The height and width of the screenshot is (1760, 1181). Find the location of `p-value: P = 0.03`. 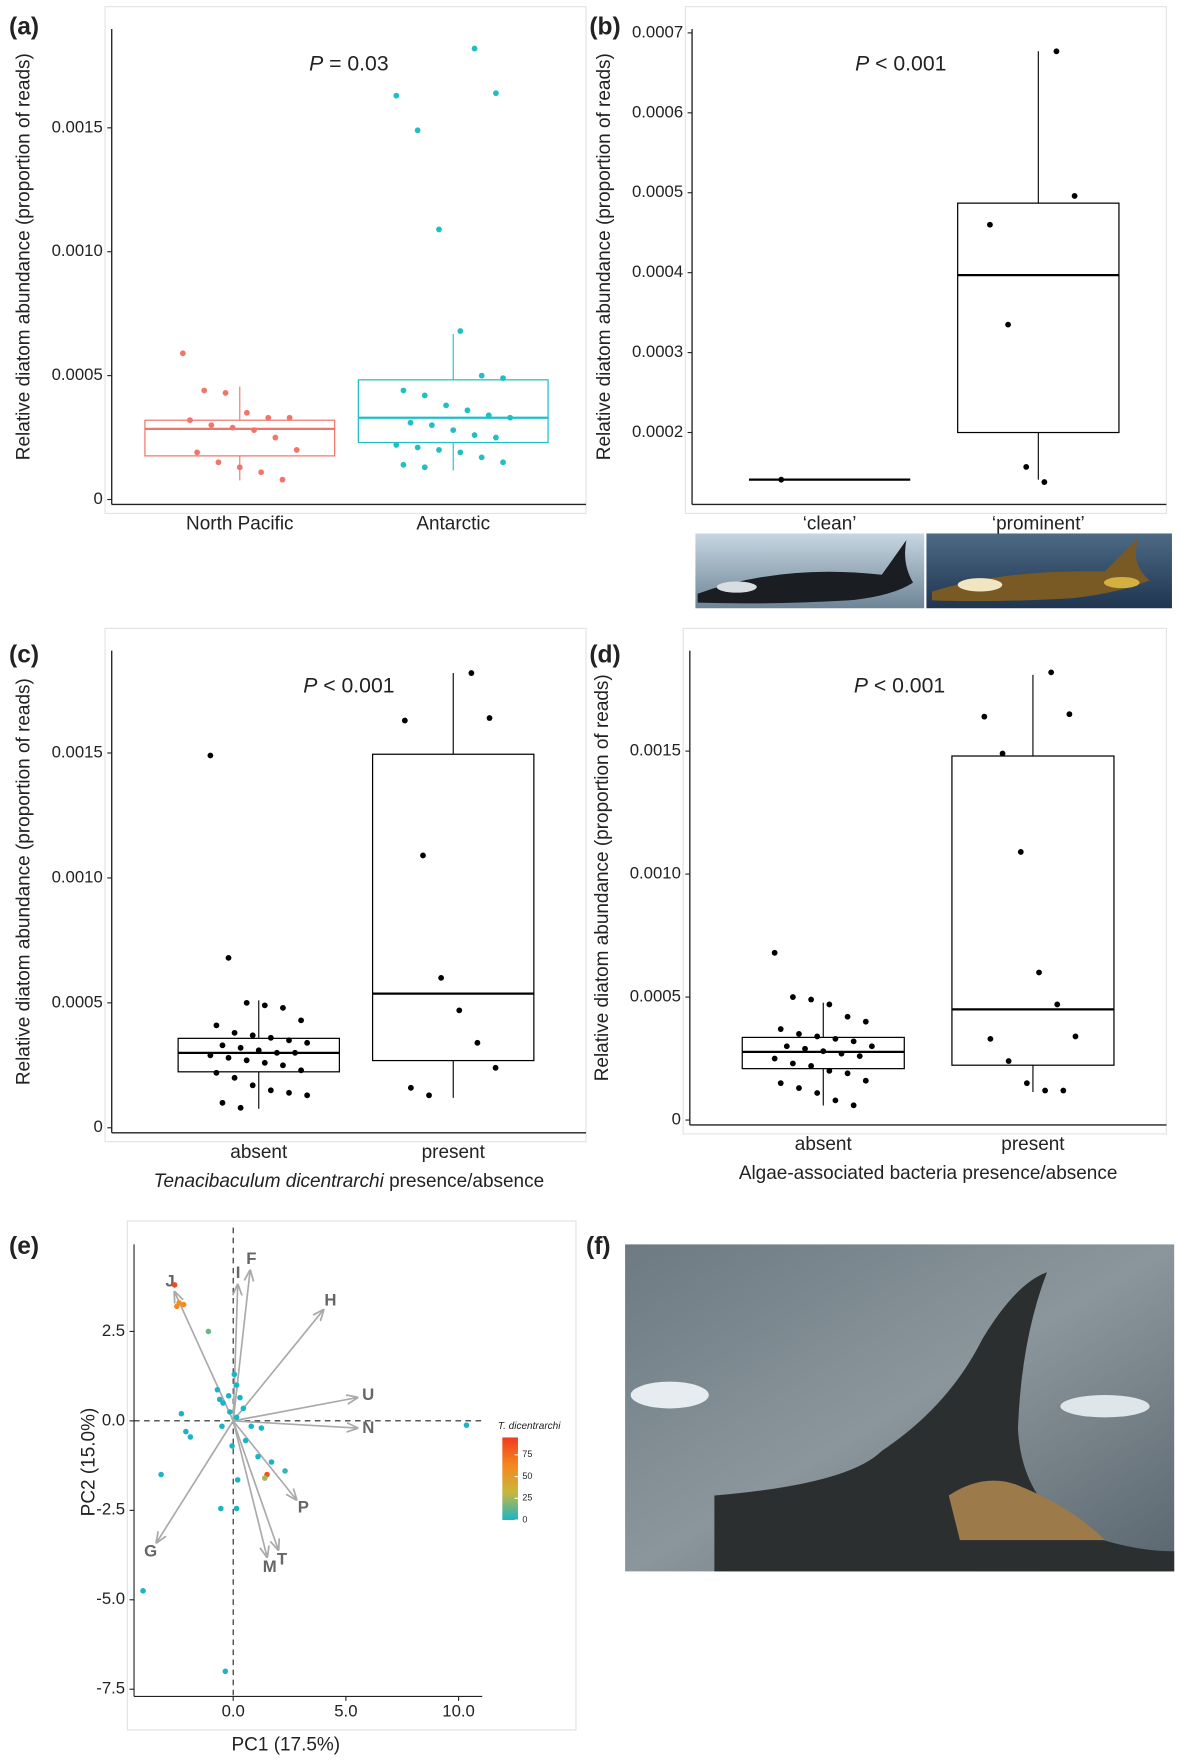

p-value: P = 0.03 is located at coordinates (349, 63).